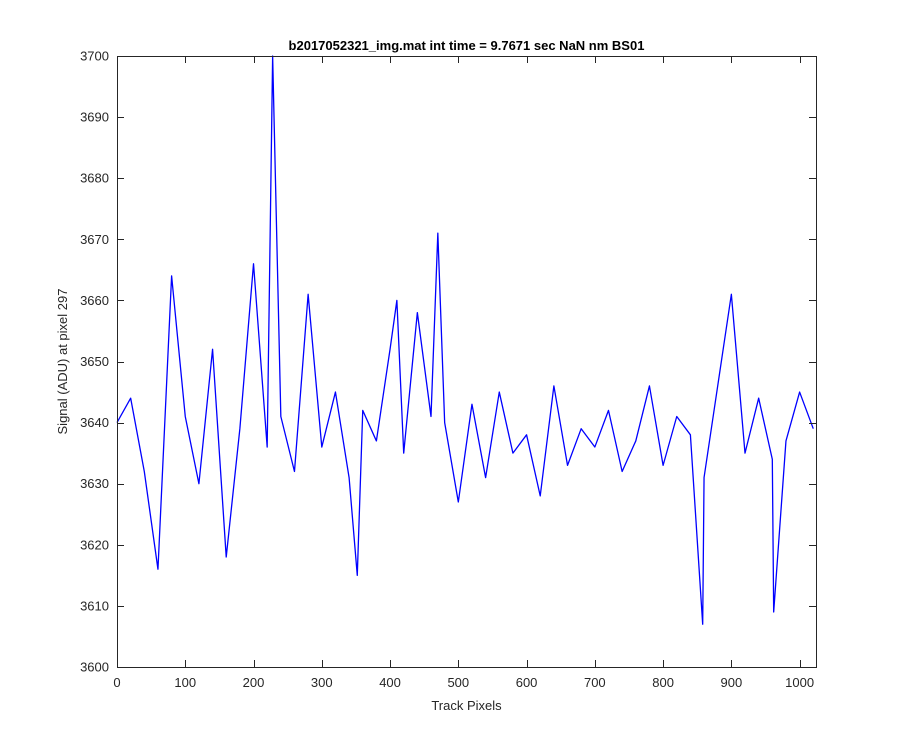  What do you see at coordinates (94, 178) in the screenshot?
I see `y-tick-label: 3680` at bounding box center [94, 178].